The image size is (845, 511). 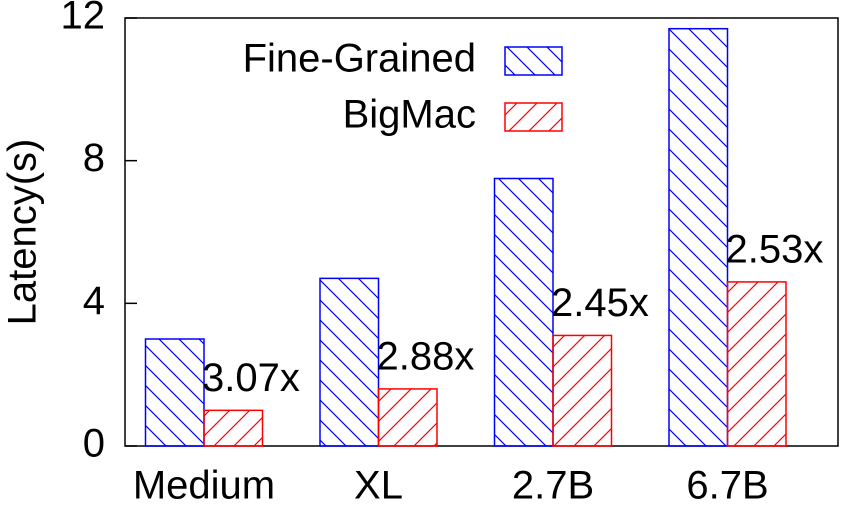 What do you see at coordinates (94, 301) in the screenshot?
I see `y-tick-label: 4` at bounding box center [94, 301].